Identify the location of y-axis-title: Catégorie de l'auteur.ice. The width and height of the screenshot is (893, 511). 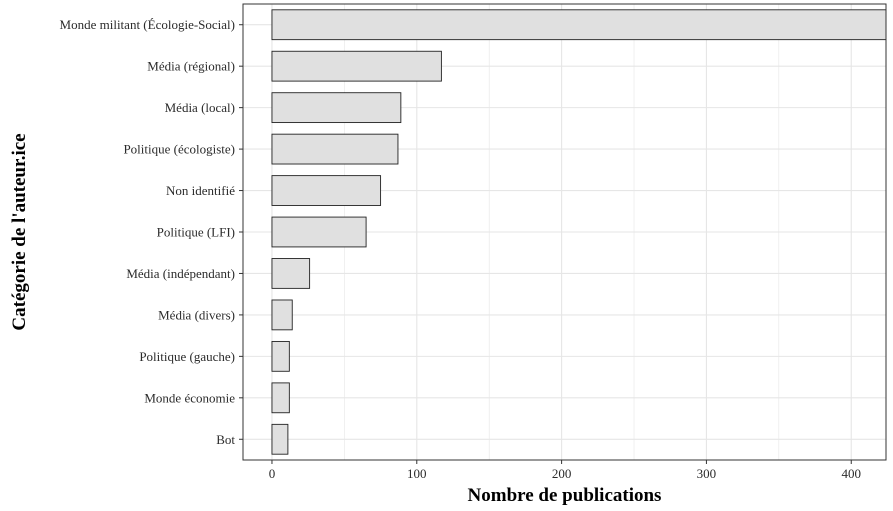
(19, 231).